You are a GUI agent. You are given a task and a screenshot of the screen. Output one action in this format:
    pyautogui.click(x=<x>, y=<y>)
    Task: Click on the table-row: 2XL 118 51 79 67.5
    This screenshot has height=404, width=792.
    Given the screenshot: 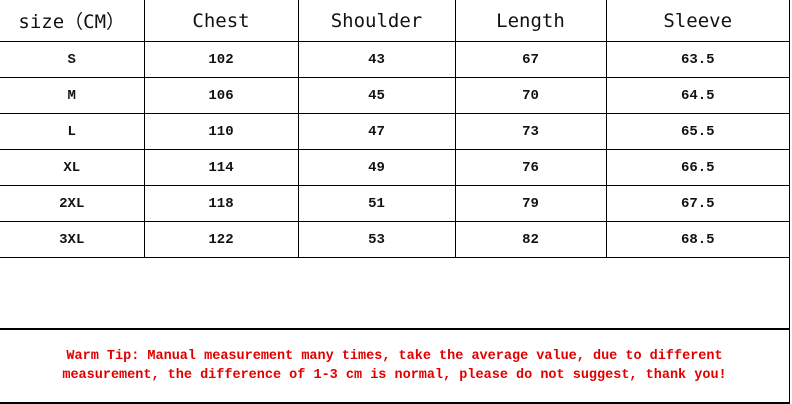 What is the action you would take?
    pyautogui.click(x=395, y=203)
    